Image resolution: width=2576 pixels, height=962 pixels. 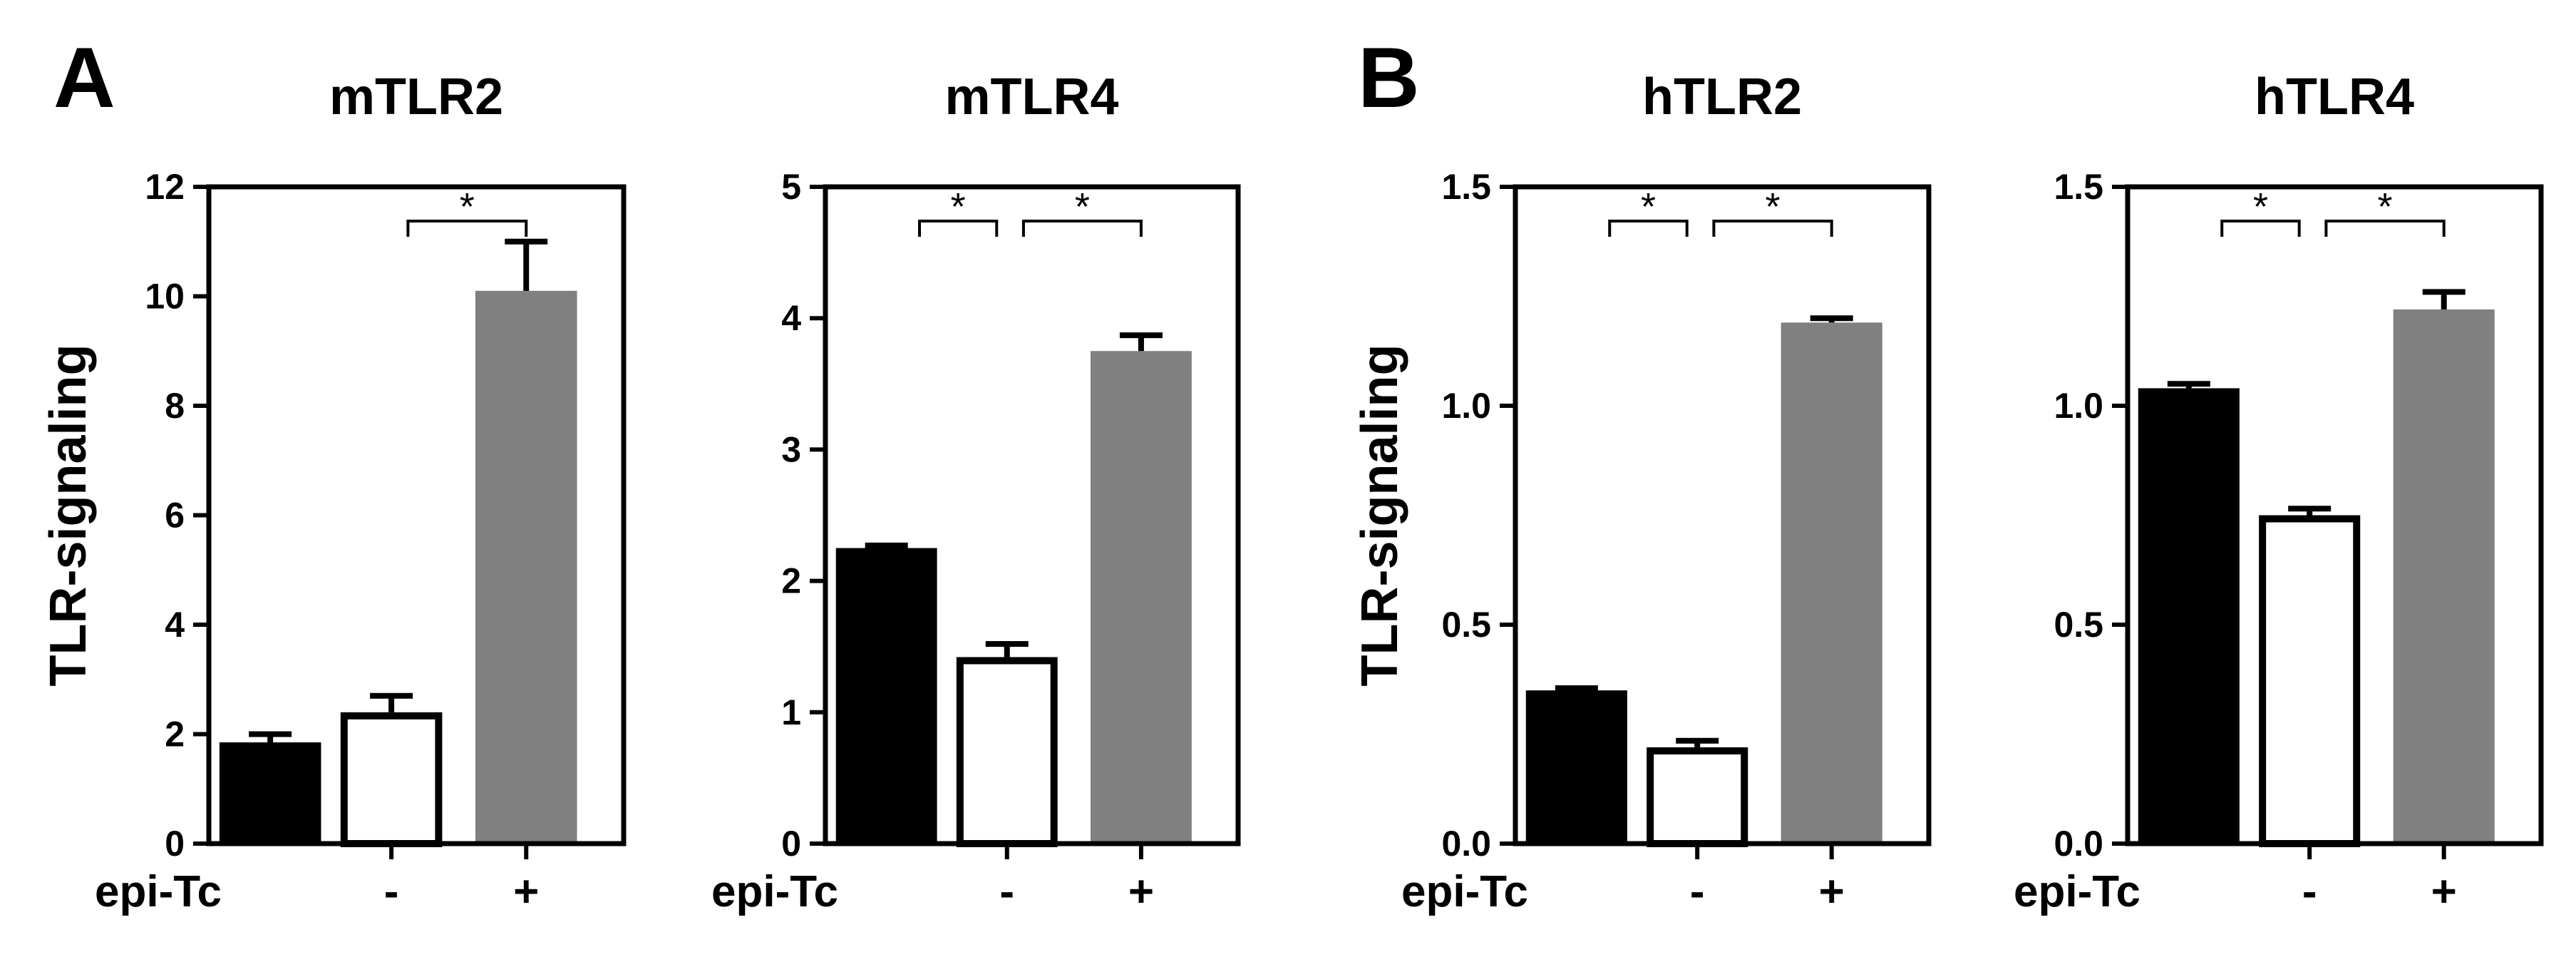 What do you see at coordinates (791, 712) in the screenshot?
I see `y-tick-label: 1` at bounding box center [791, 712].